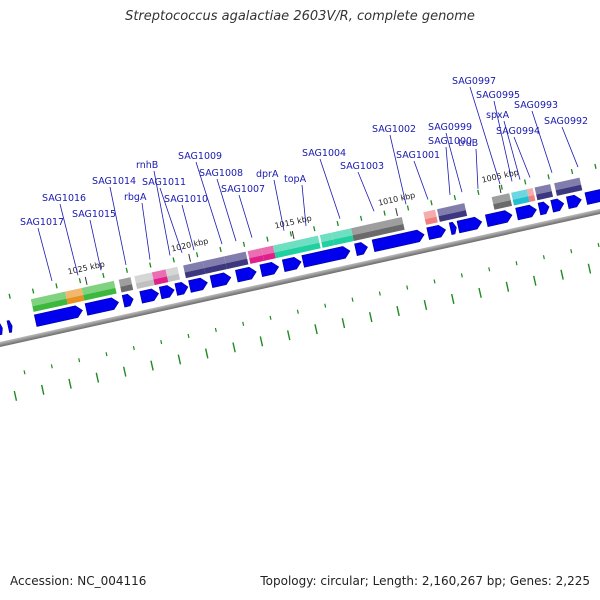 The image size is (600, 600). I want to click on gene-label: truB, so click(468, 163).